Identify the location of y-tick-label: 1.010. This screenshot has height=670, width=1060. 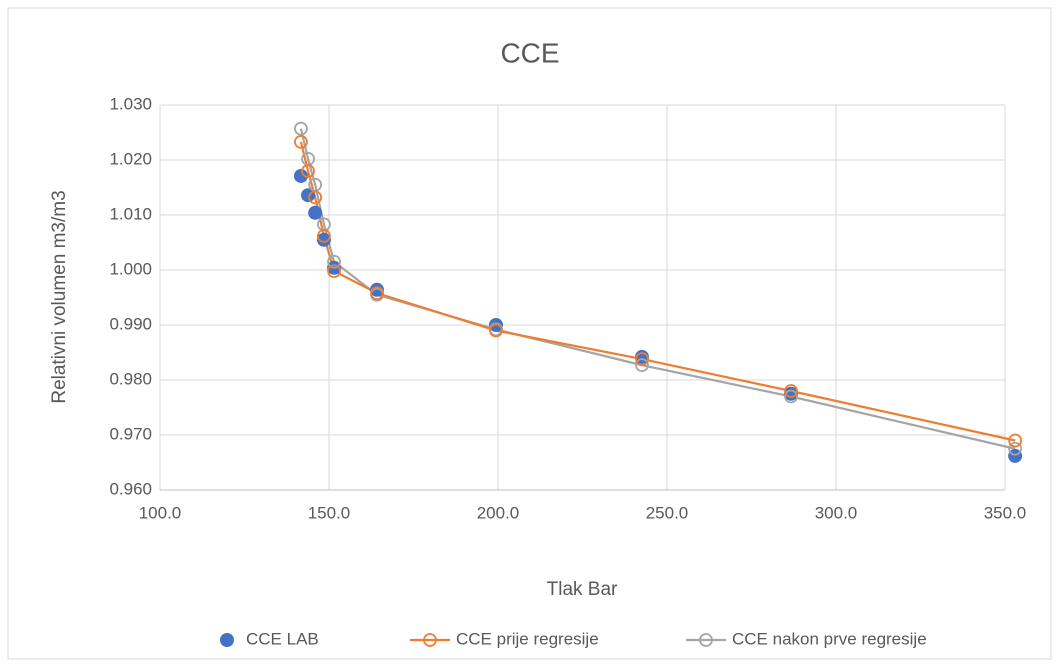
(130, 213).